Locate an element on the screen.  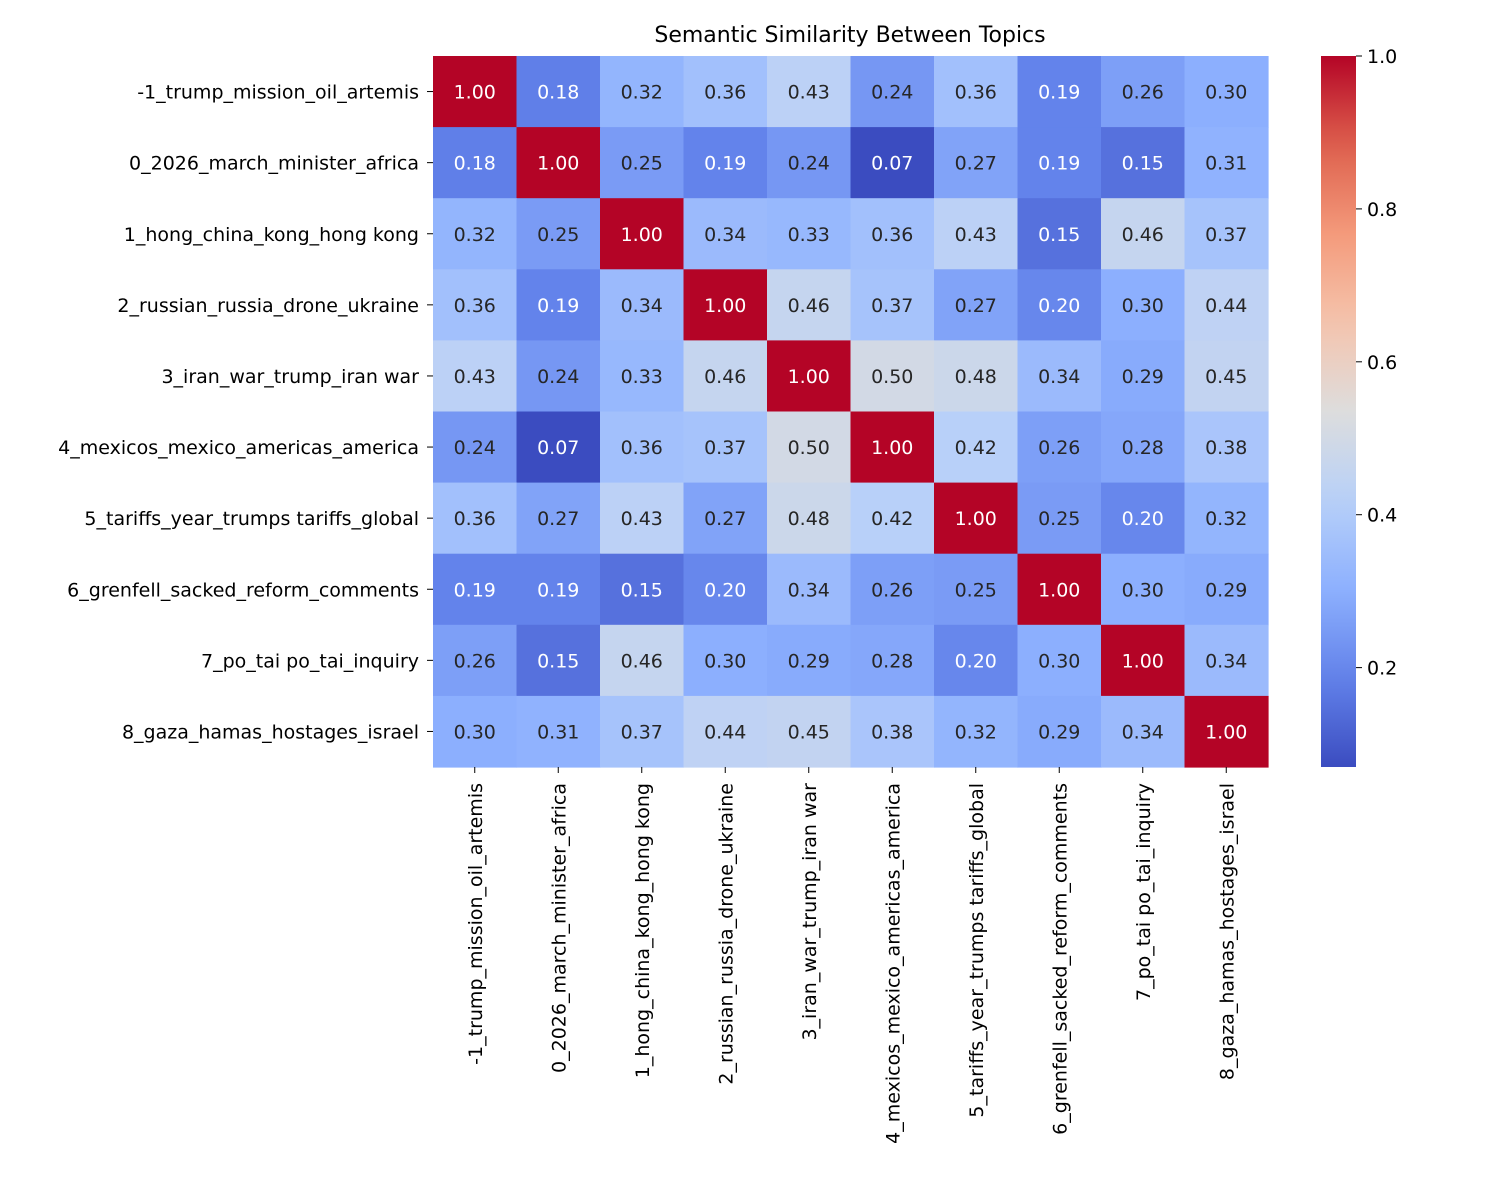
colorbar-tick-label: 0.8 is located at coordinates (1382, 210).